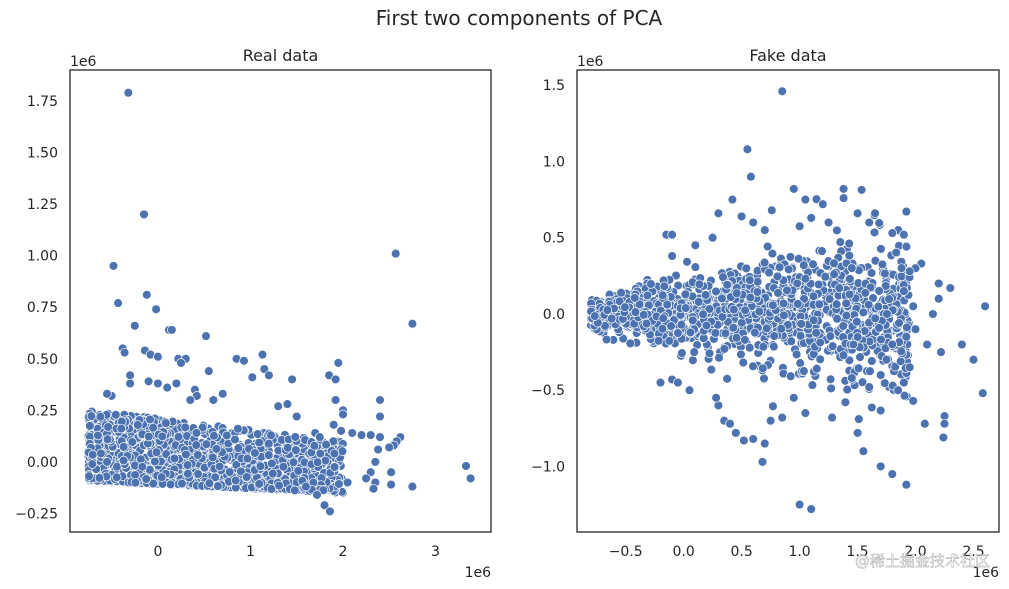 This screenshot has width=1009, height=589. Describe the element at coordinates (42, 154) in the screenshot. I see `y-tick-label: 1.50` at that location.